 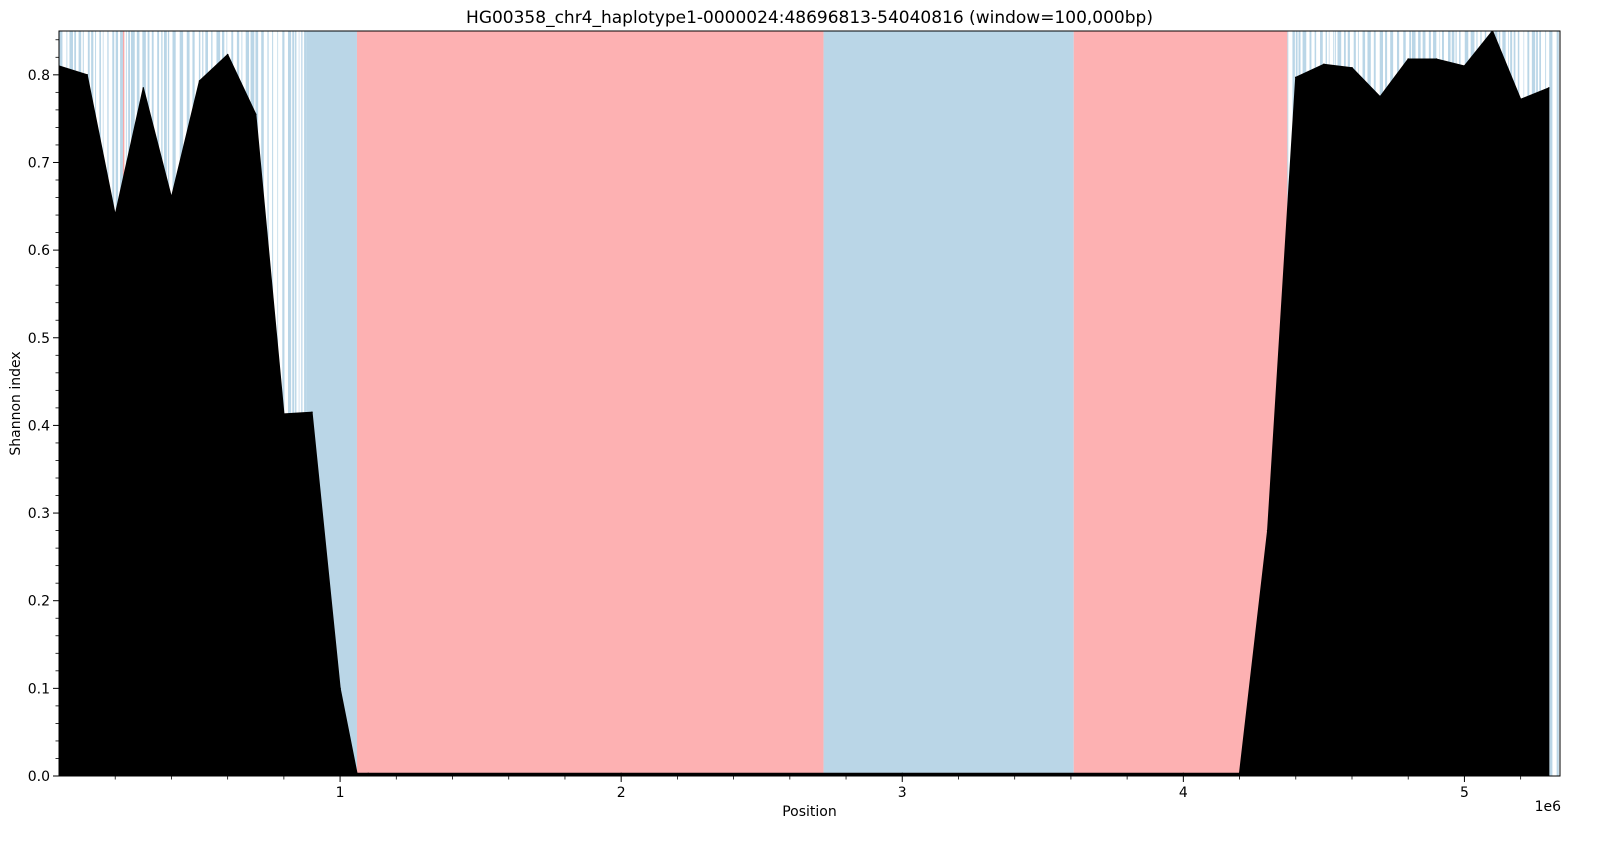 What do you see at coordinates (39, 163) in the screenshot?
I see `y-tick-label: 0.7` at bounding box center [39, 163].